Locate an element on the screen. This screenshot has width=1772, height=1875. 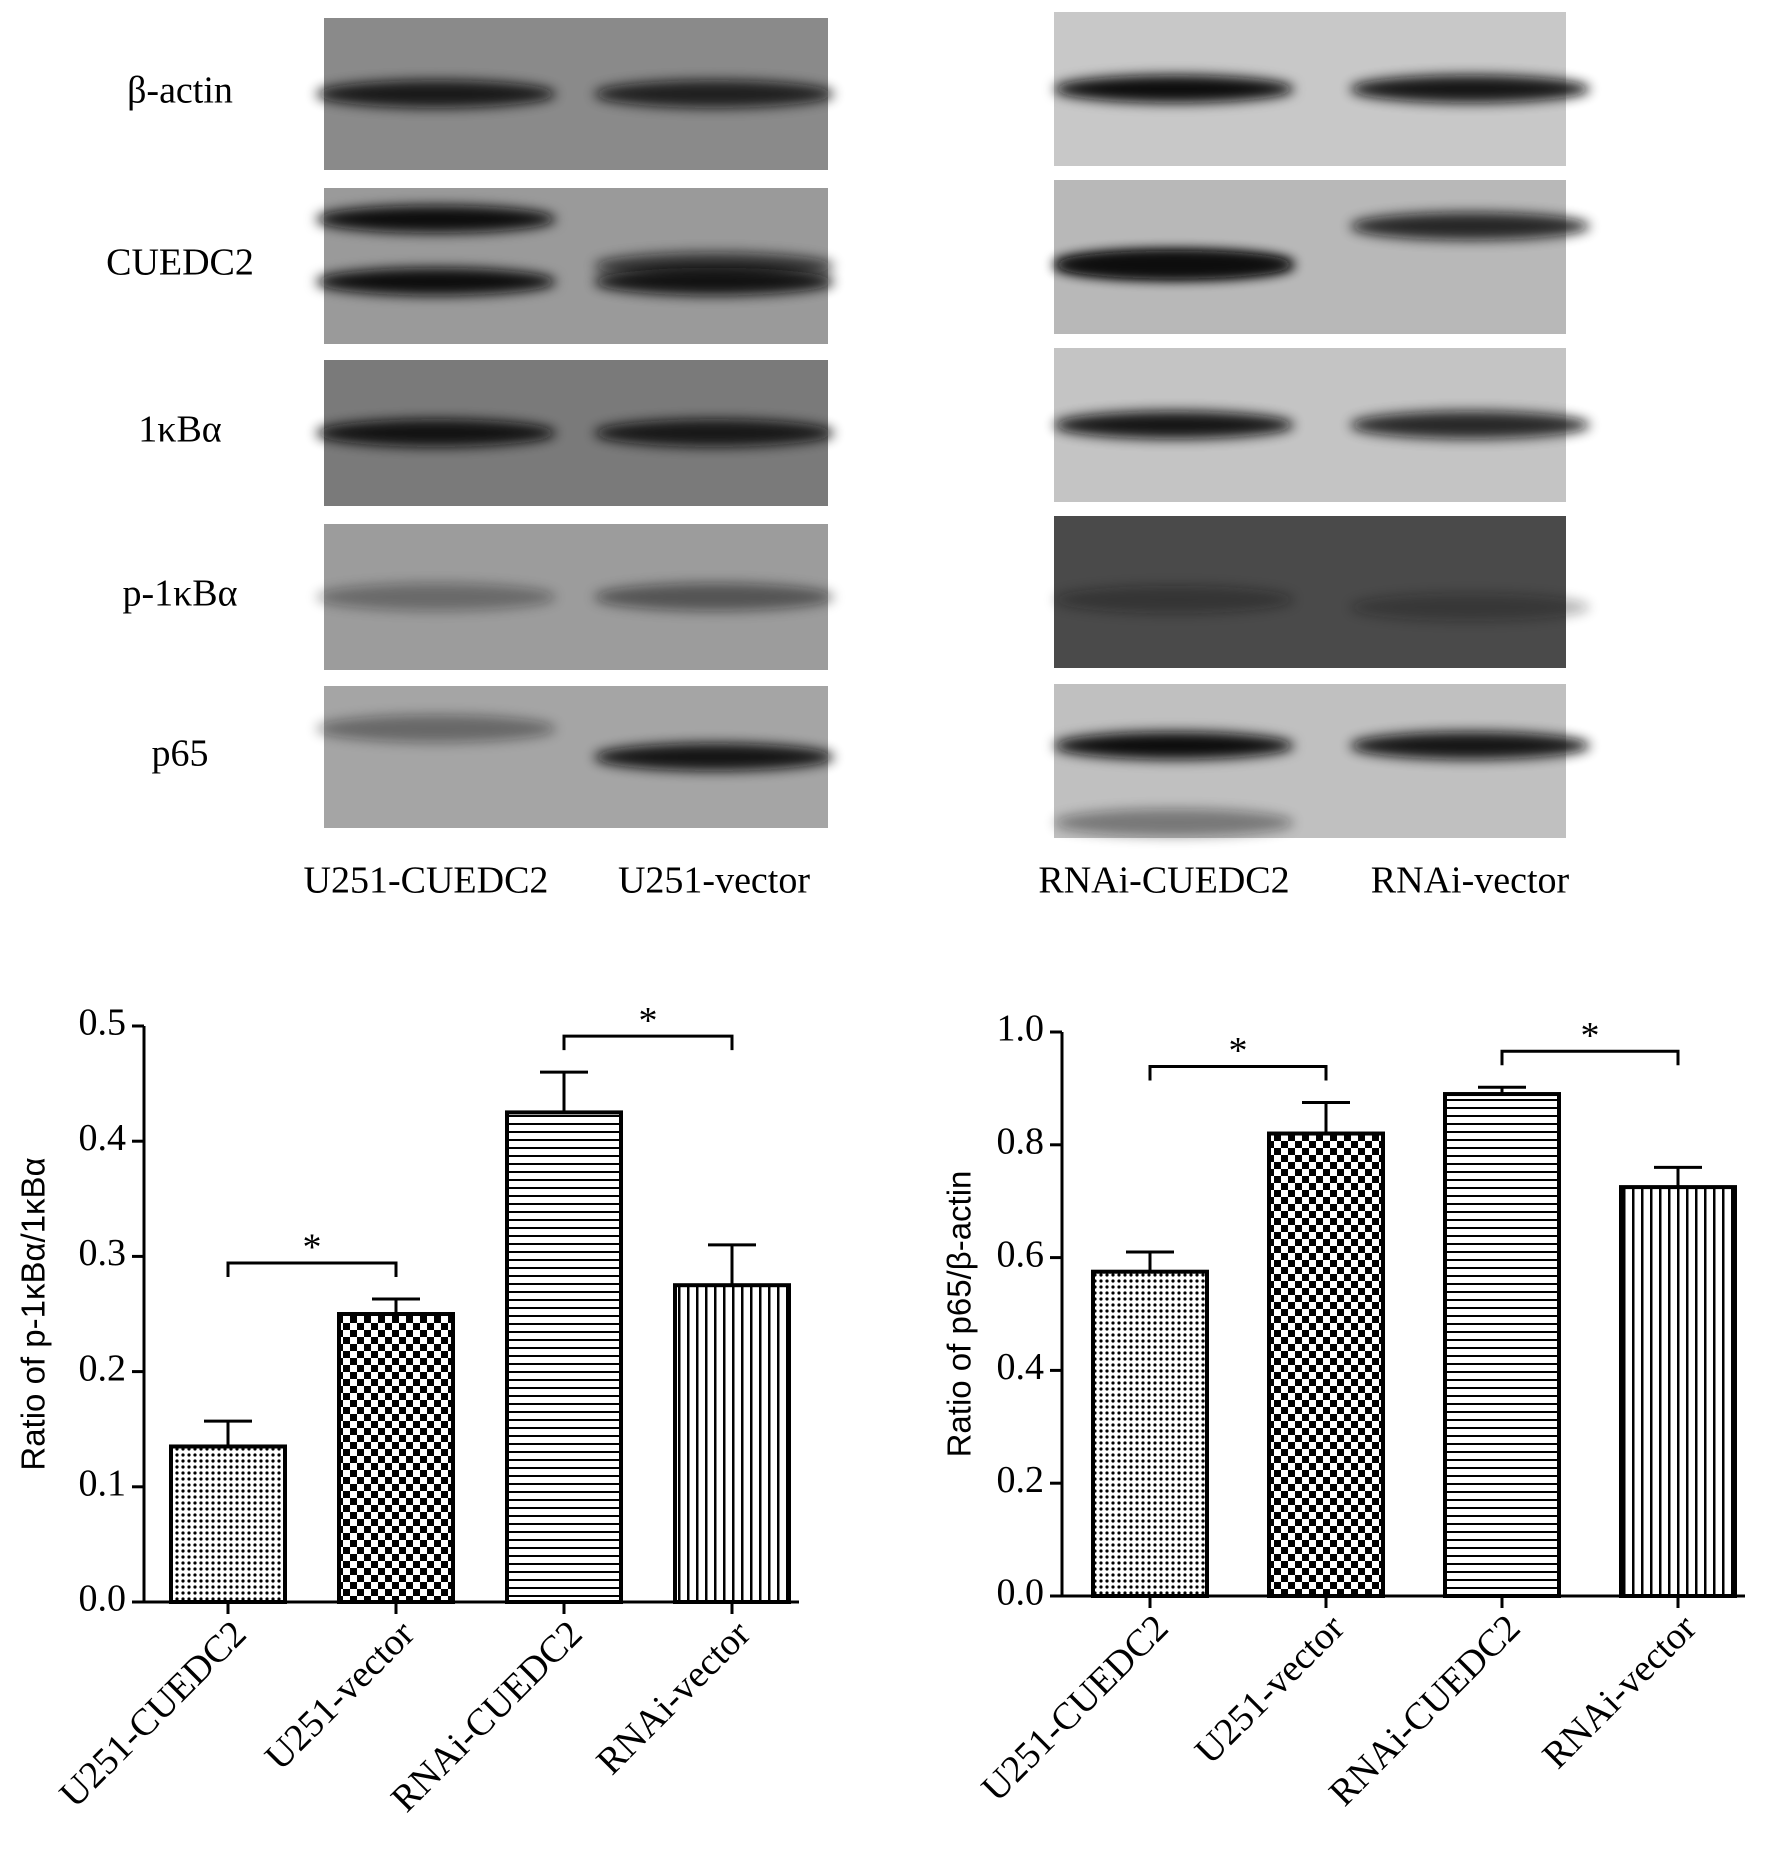
y-tick-label: 0.3 is located at coordinates (103, 1253).